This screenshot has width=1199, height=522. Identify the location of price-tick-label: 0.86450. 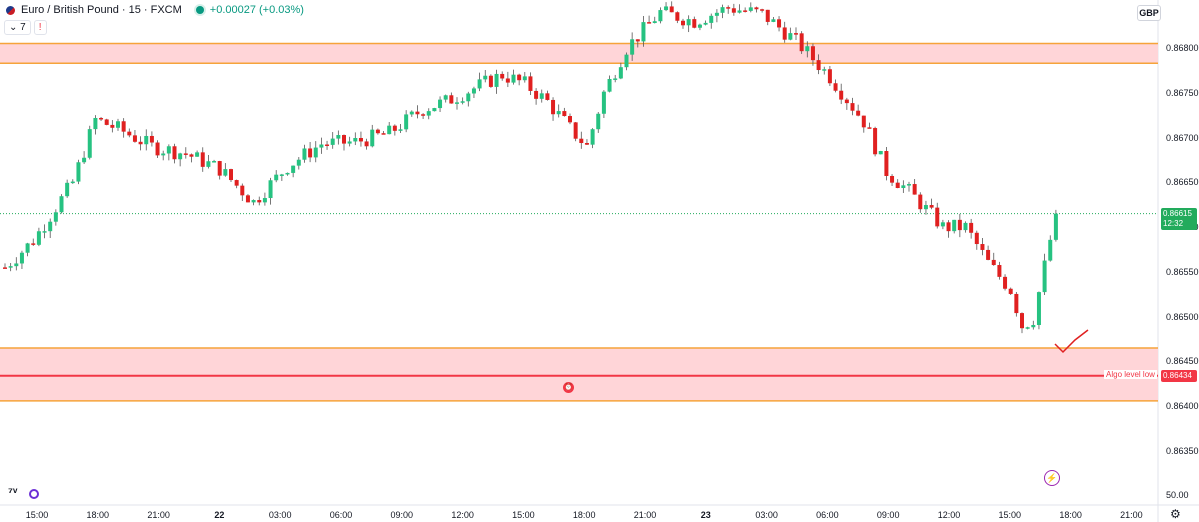
(1182, 361).